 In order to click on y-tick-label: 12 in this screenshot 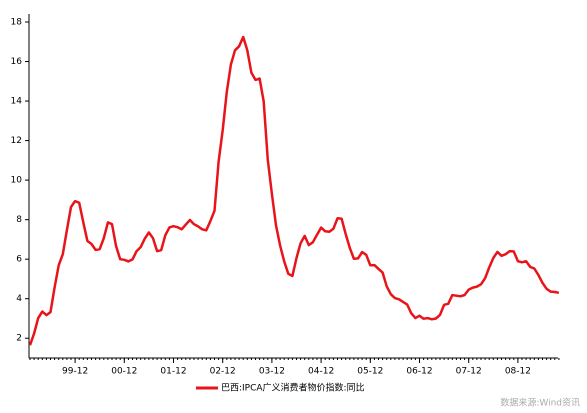, I will do `click(16, 141)`.